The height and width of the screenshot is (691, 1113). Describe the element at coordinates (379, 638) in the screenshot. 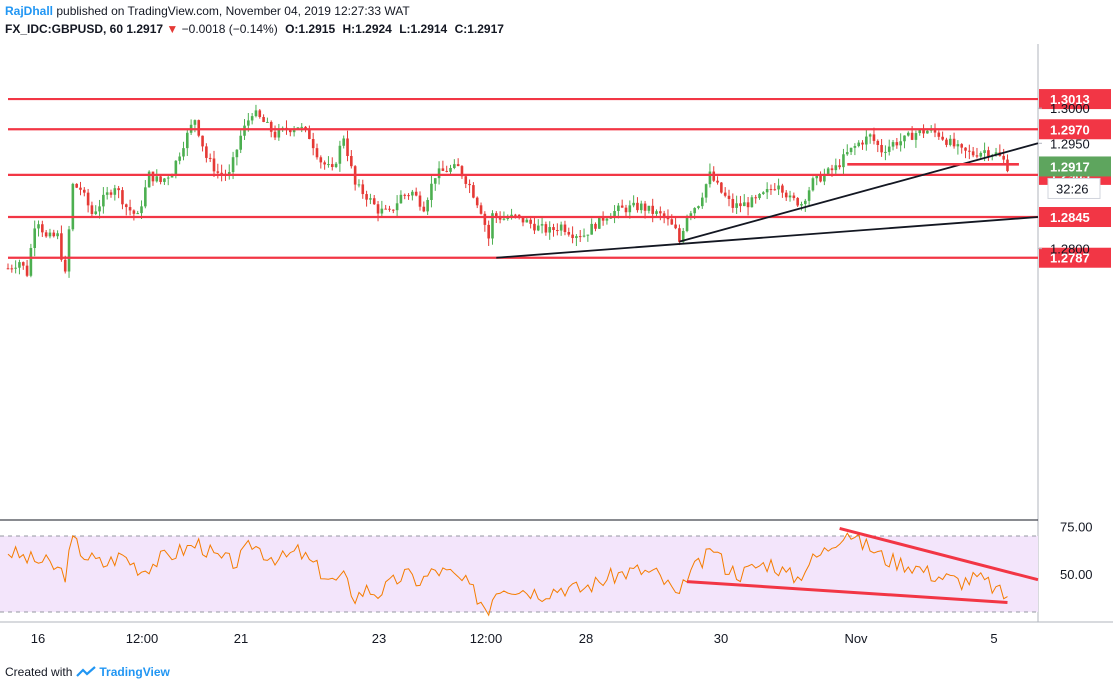

I see `time-tick-label: 23` at that location.